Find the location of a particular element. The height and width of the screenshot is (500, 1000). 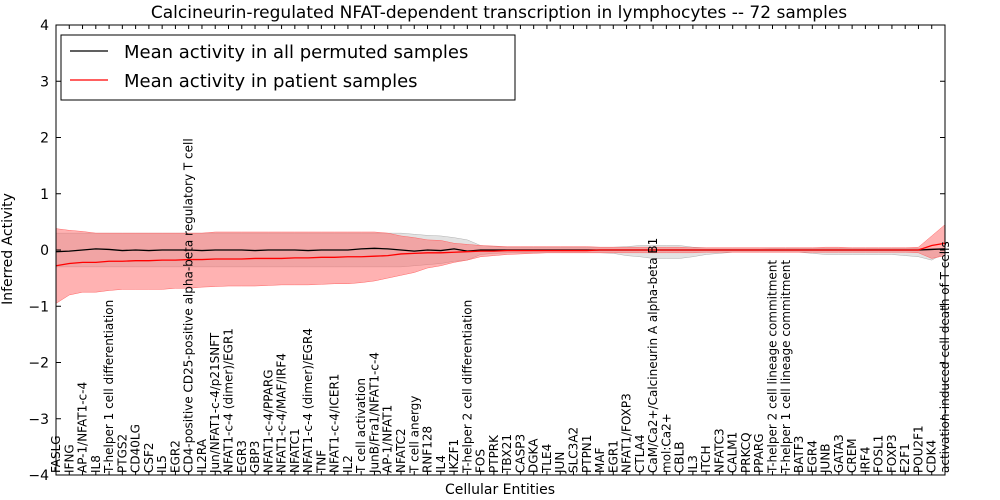

x-category-label: NFAT1-c-4/PPARG is located at coordinates (268, 421).